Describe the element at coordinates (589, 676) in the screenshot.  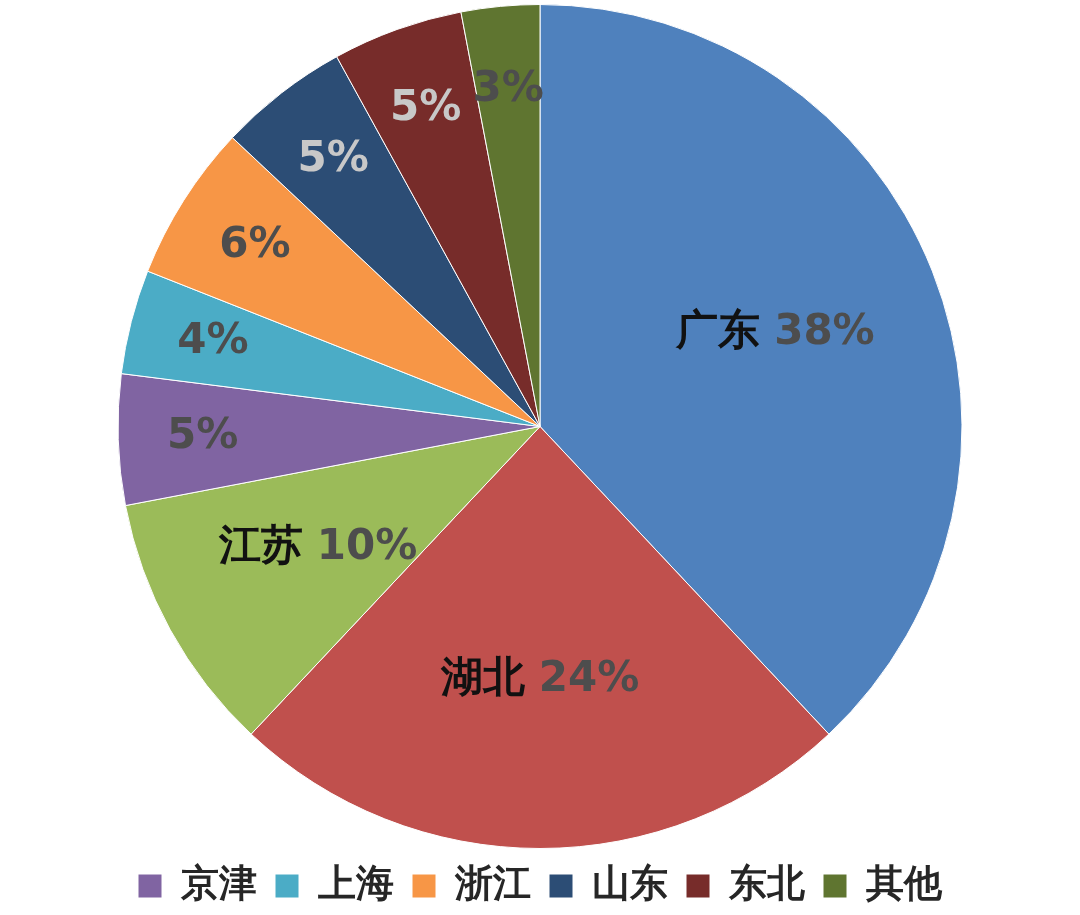
I see `data-label: 24%` at that location.